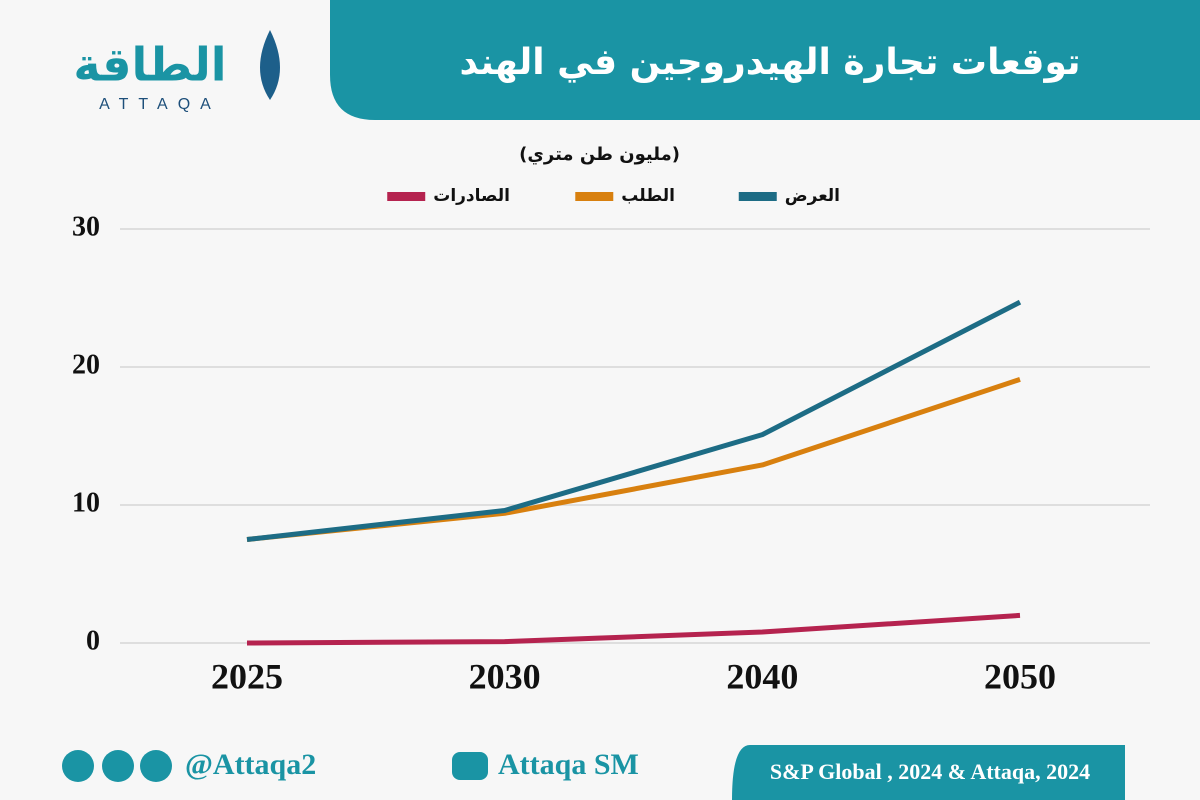 Image resolution: width=1200 pixels, height=800 pixels. What do you see at coordinates (599, 154) in the screenshot?
I see `chart-subtitle: (مليون طن متري)` at bounding box center [599, 154].